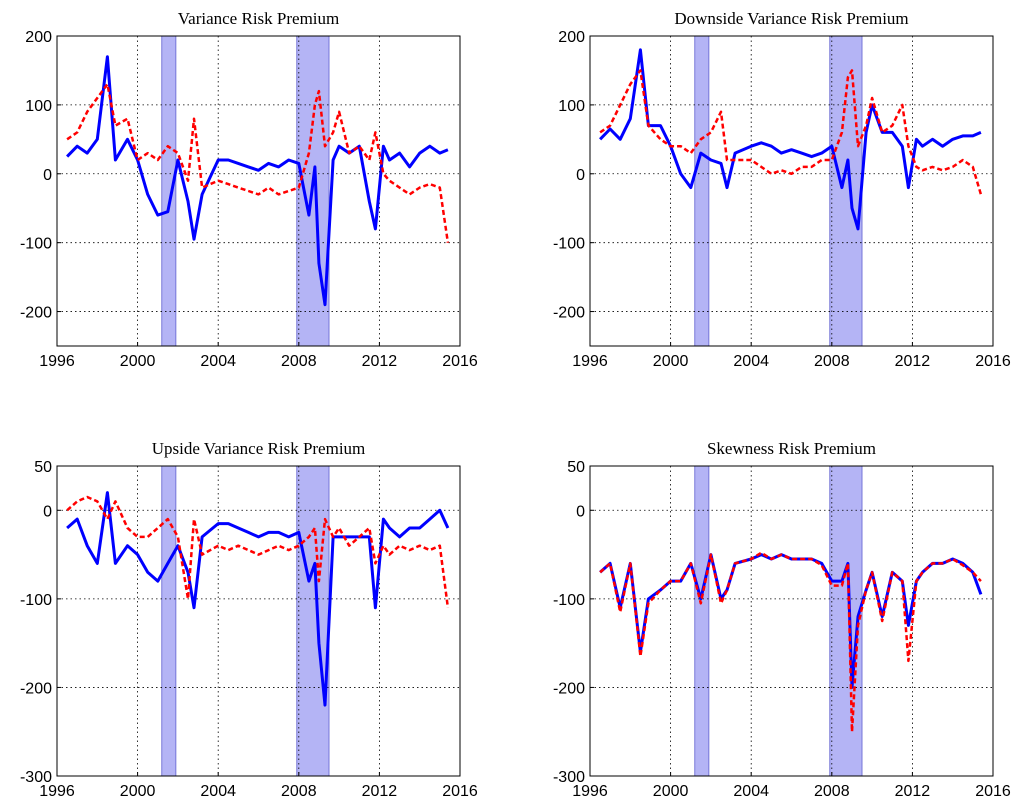 Image resolution: width=1021 pixels, height=807 pixels. Describe the element at coordinates (259, 448) in the screenshot. I see `chart-title: Upside Variance Risk Premium` at that location.